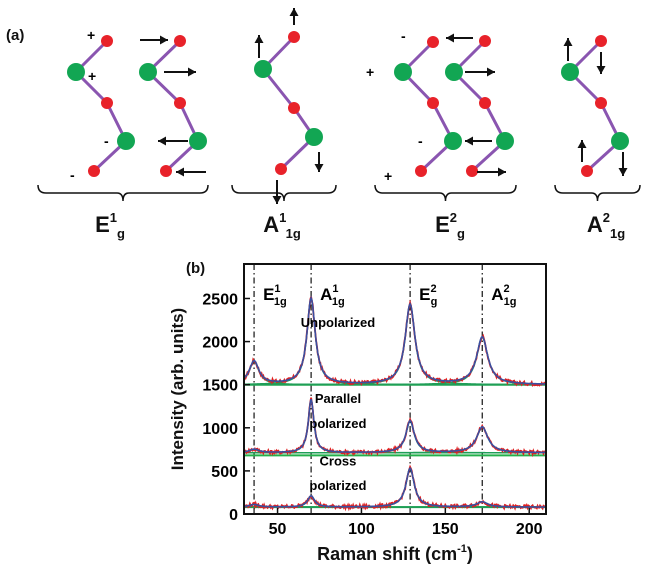 The width and height of the screenshot is (647, 571). What do you see at coordinates (220, 429) in the screenshot?
I see `y-tick-label: 1000` at bounding box center [220, 429].